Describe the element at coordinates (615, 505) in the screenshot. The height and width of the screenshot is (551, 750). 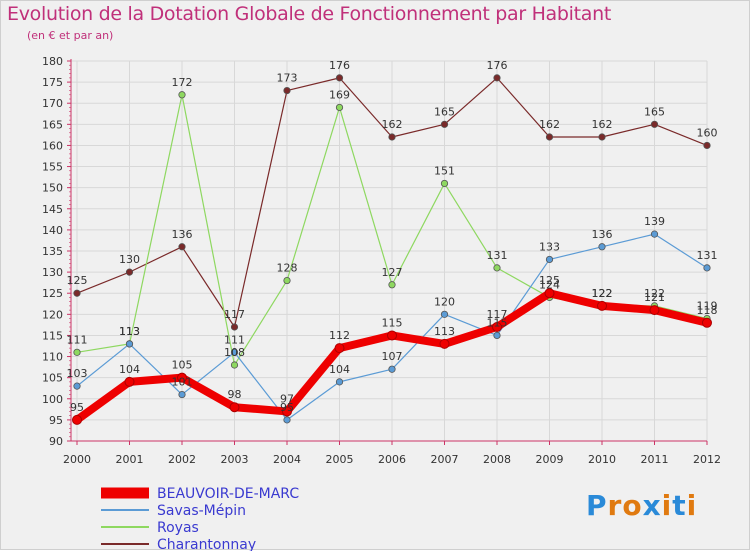
I see `brand-letter: r` at that location.